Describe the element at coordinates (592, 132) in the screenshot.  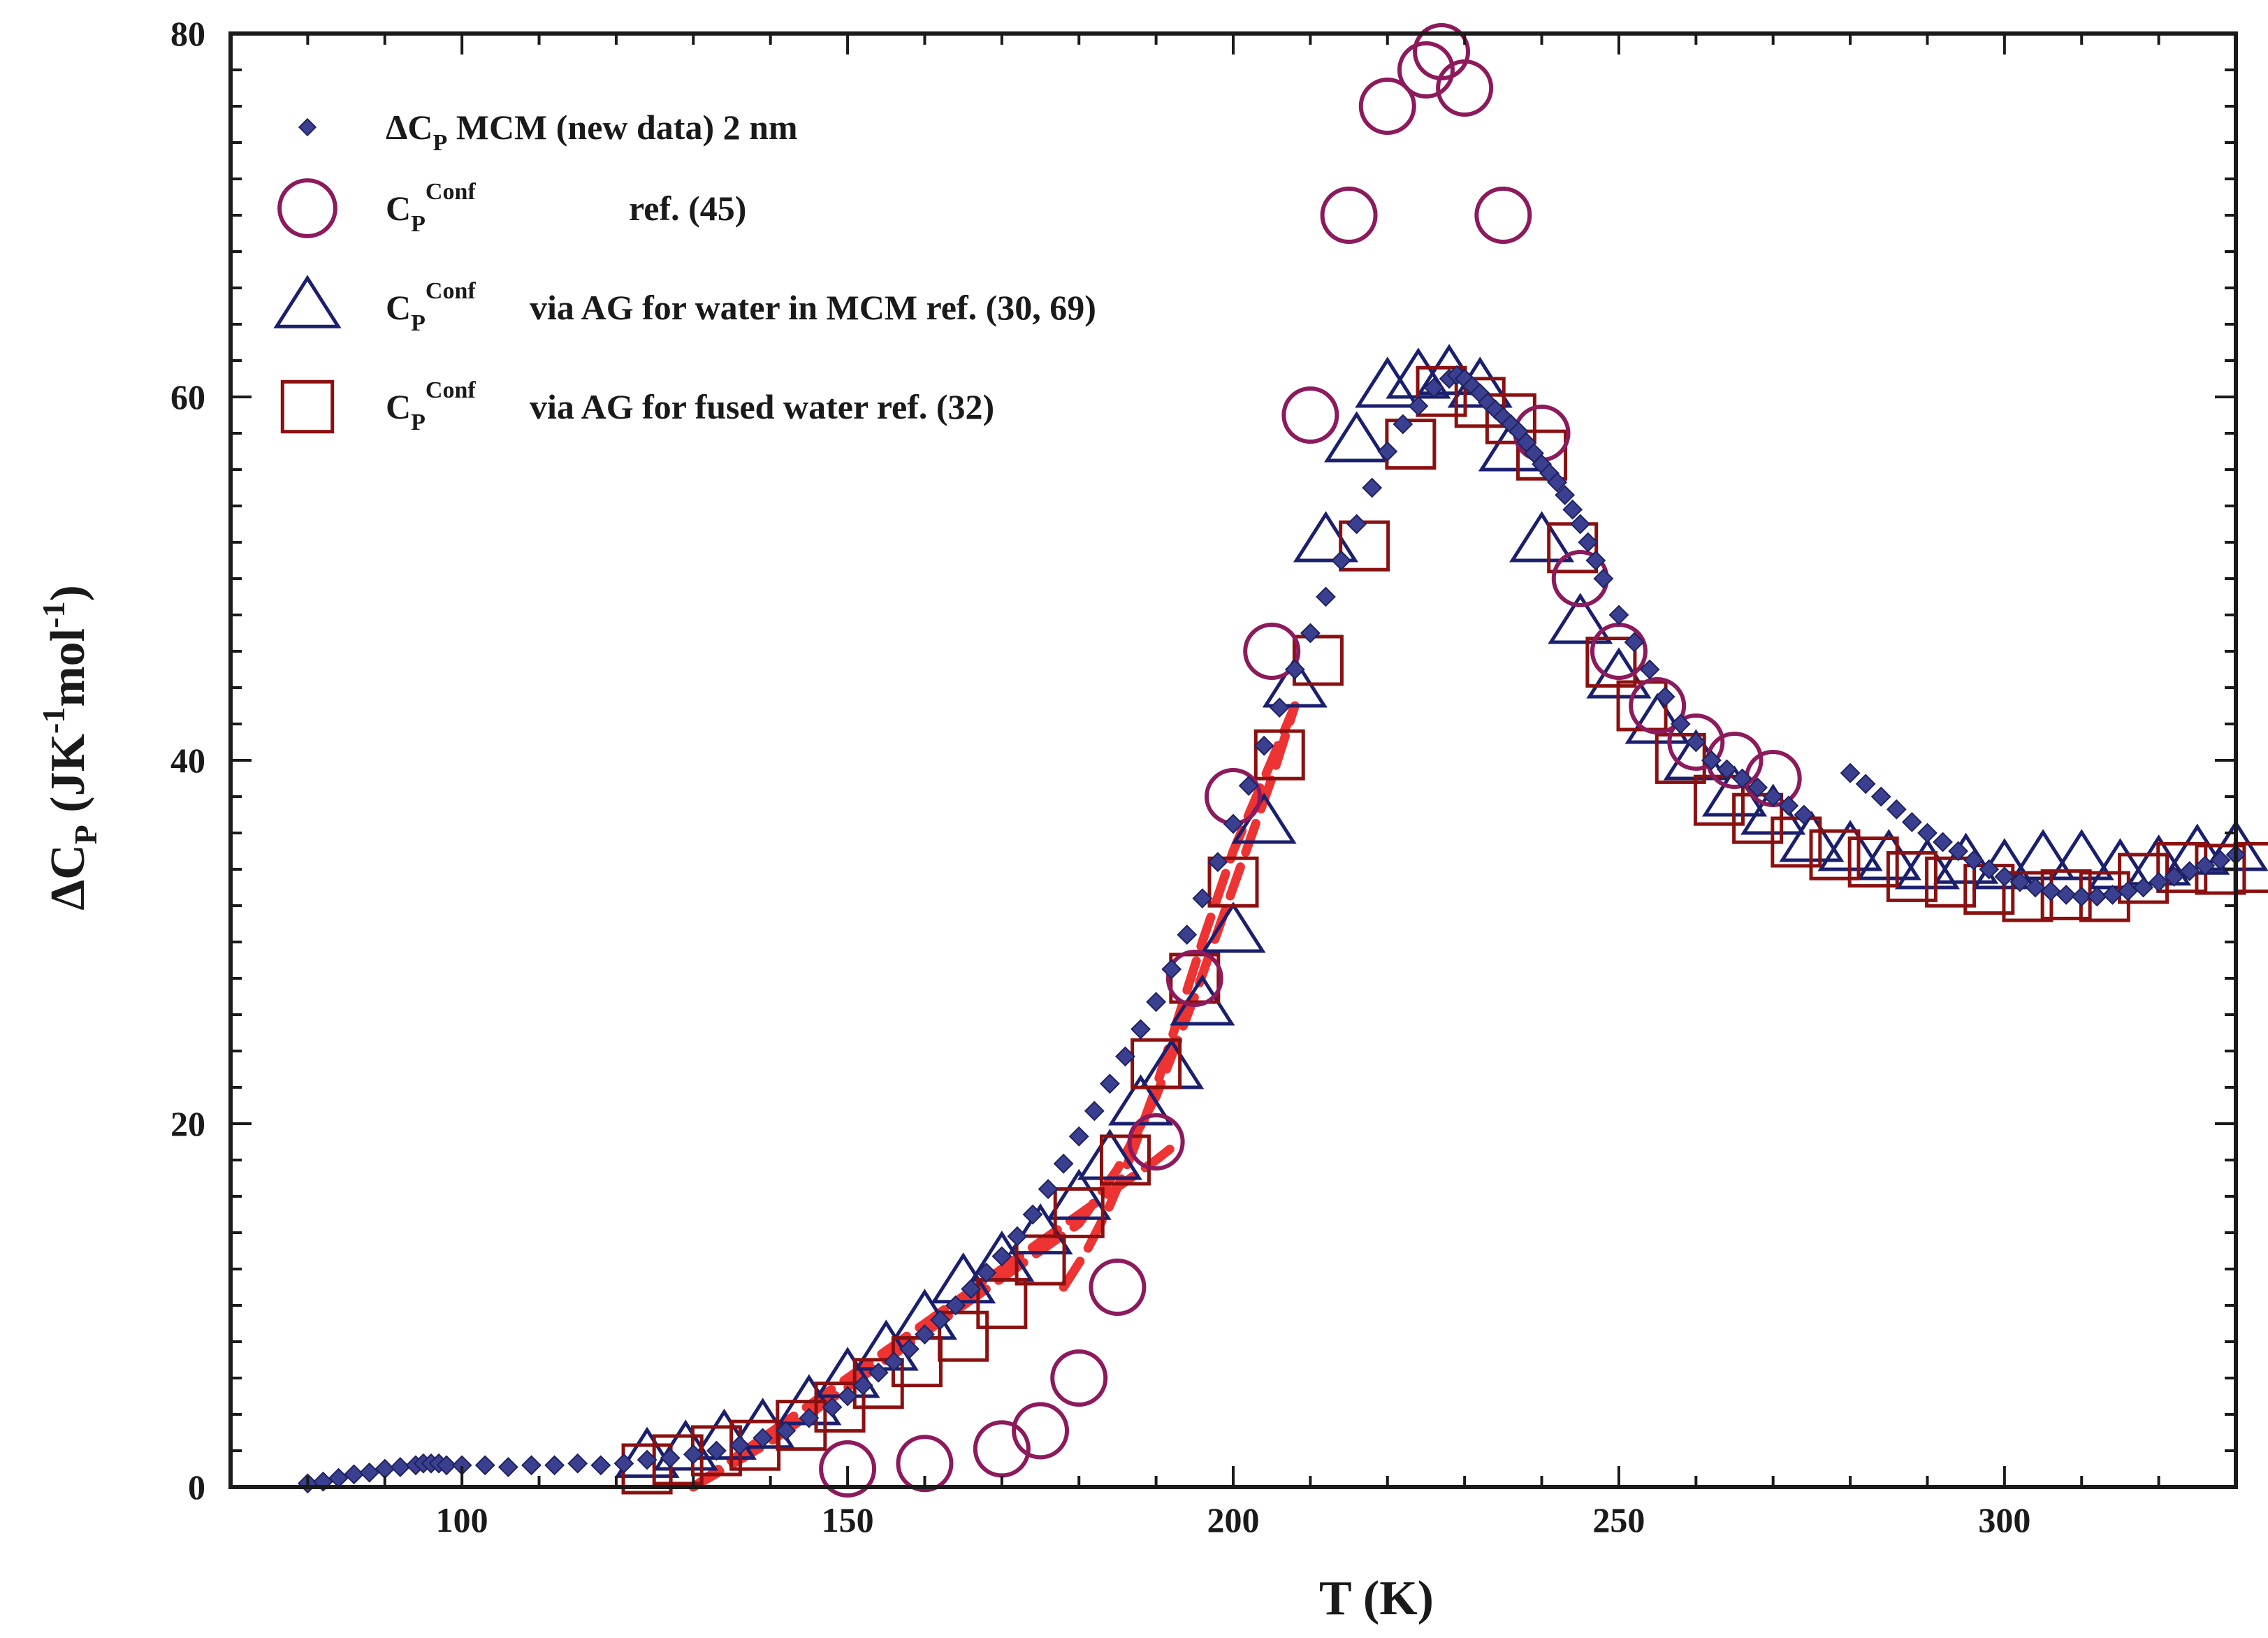
I see `legend-text: ΔCP MCM (new data) 2 nm` at that location.